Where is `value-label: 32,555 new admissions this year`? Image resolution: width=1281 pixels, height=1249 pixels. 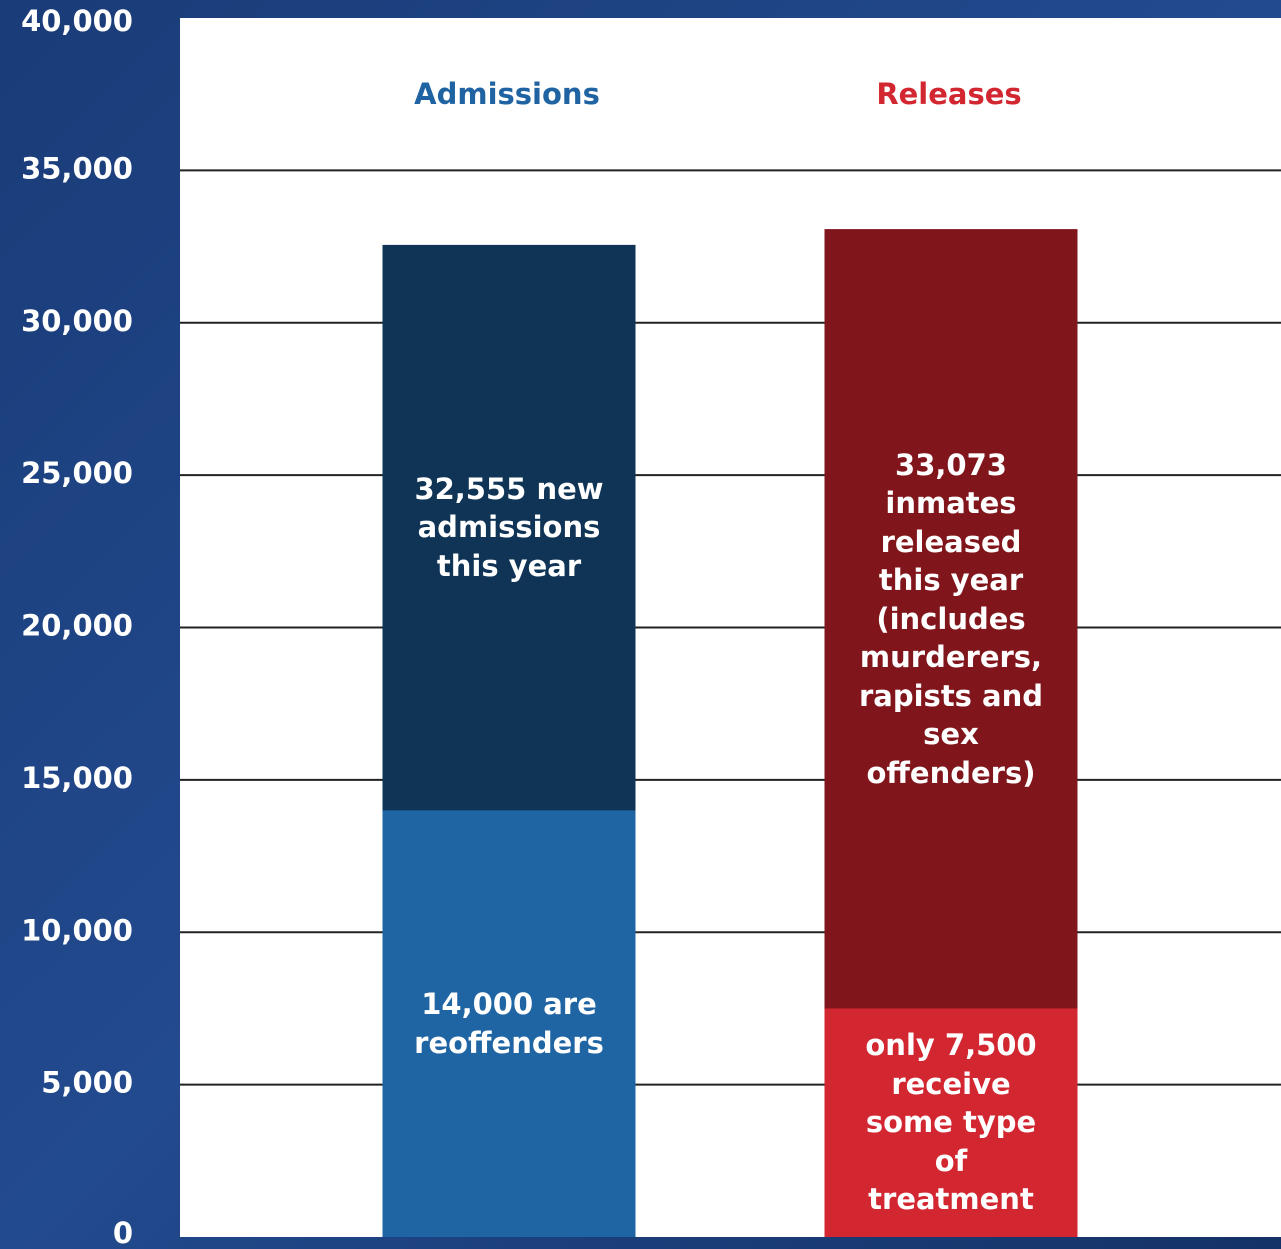
value-label: 32,555 new admissions this year is located at coordinates (509, 527).